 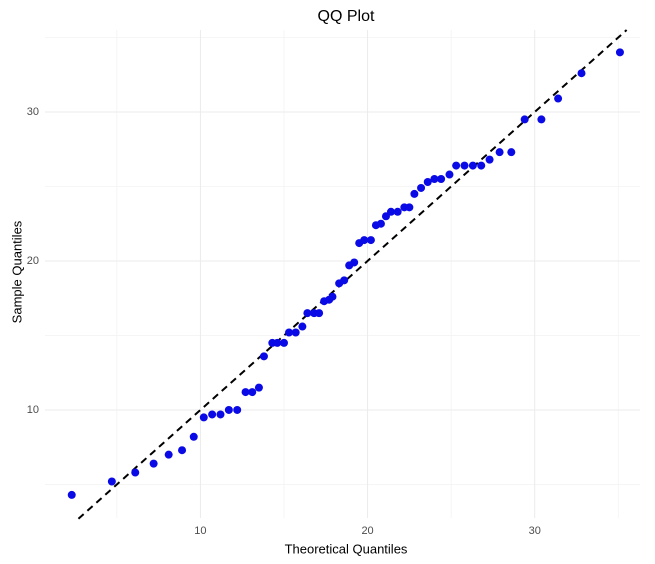 What do you see at coordinates (346, 548) in the screenshot?
I see `x-axis-label: Theoretical Quantiles` at bounding box center [346, 548].